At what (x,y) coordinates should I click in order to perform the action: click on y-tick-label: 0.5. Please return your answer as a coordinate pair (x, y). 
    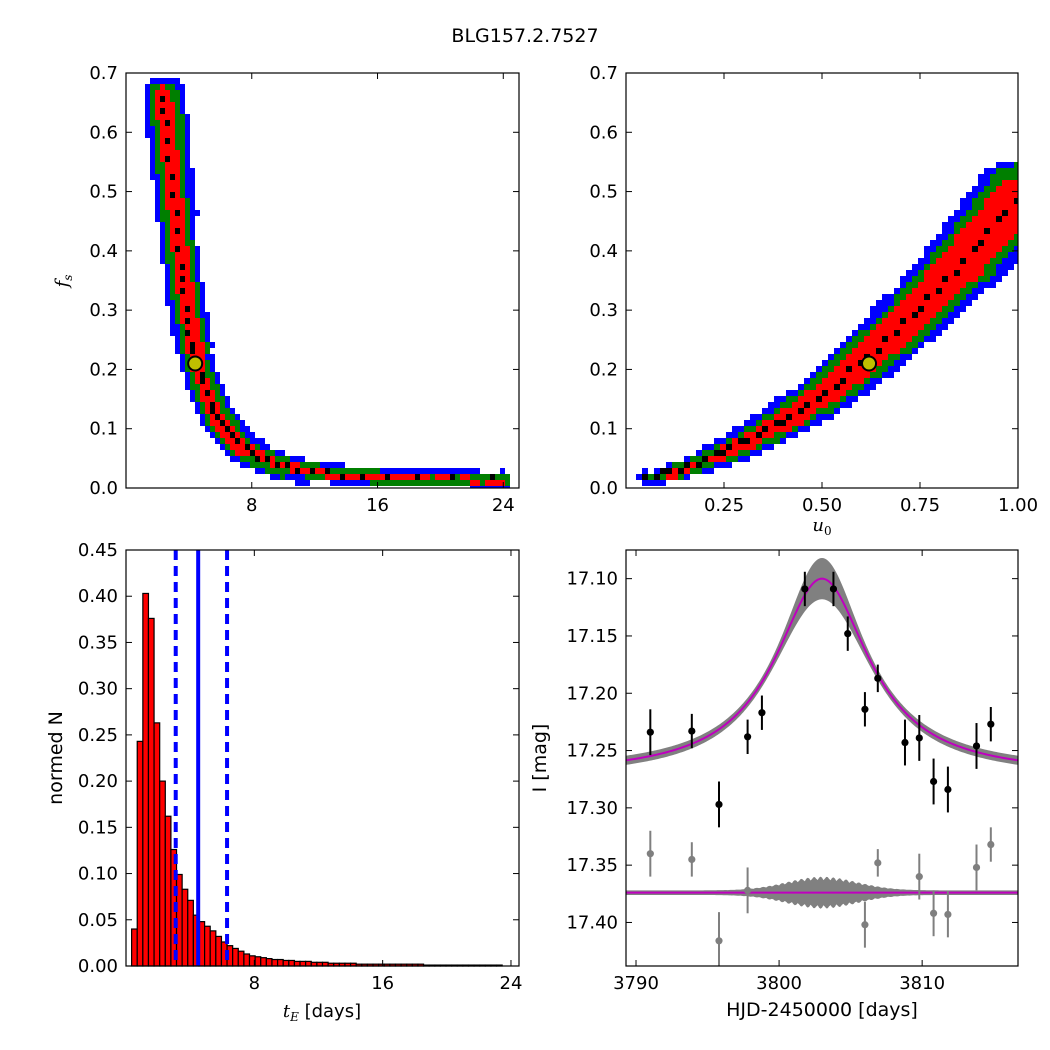
    Looking at the image, I should click on (603, 192).